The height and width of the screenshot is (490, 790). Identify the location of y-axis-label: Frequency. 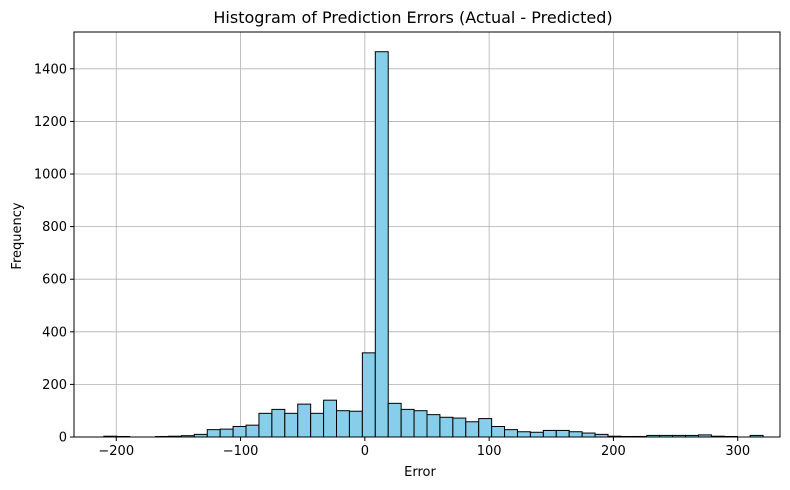
(17, 235).